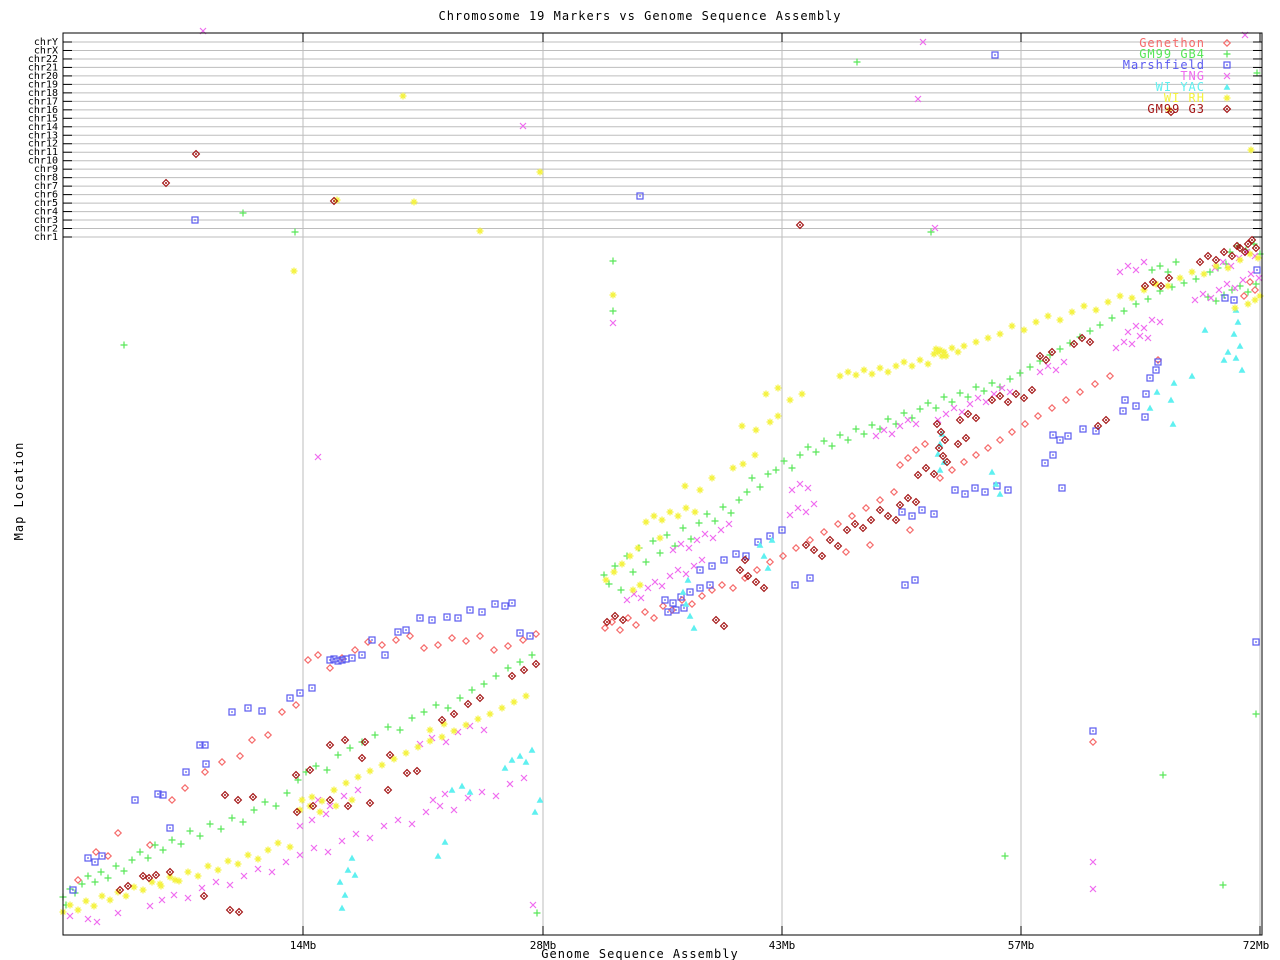  What do you see at coordinates (46, 237) in the screenshot?
I see `chromosome-label: chr1` at bounding box center [46, 237].